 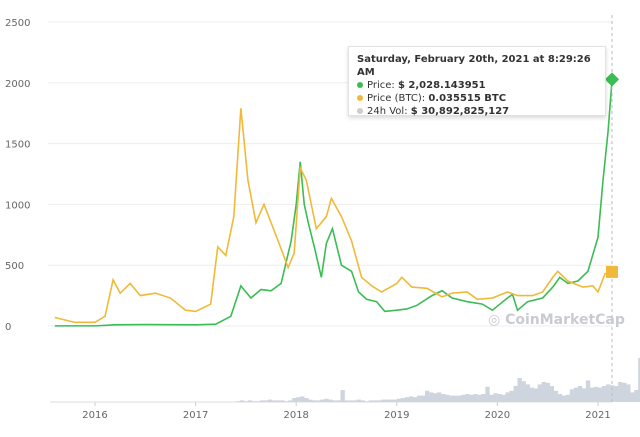 What do you see at coordinates (612, 271) in the screenshot?
I see `price-btc-marker` at bounding box center [612, 271].